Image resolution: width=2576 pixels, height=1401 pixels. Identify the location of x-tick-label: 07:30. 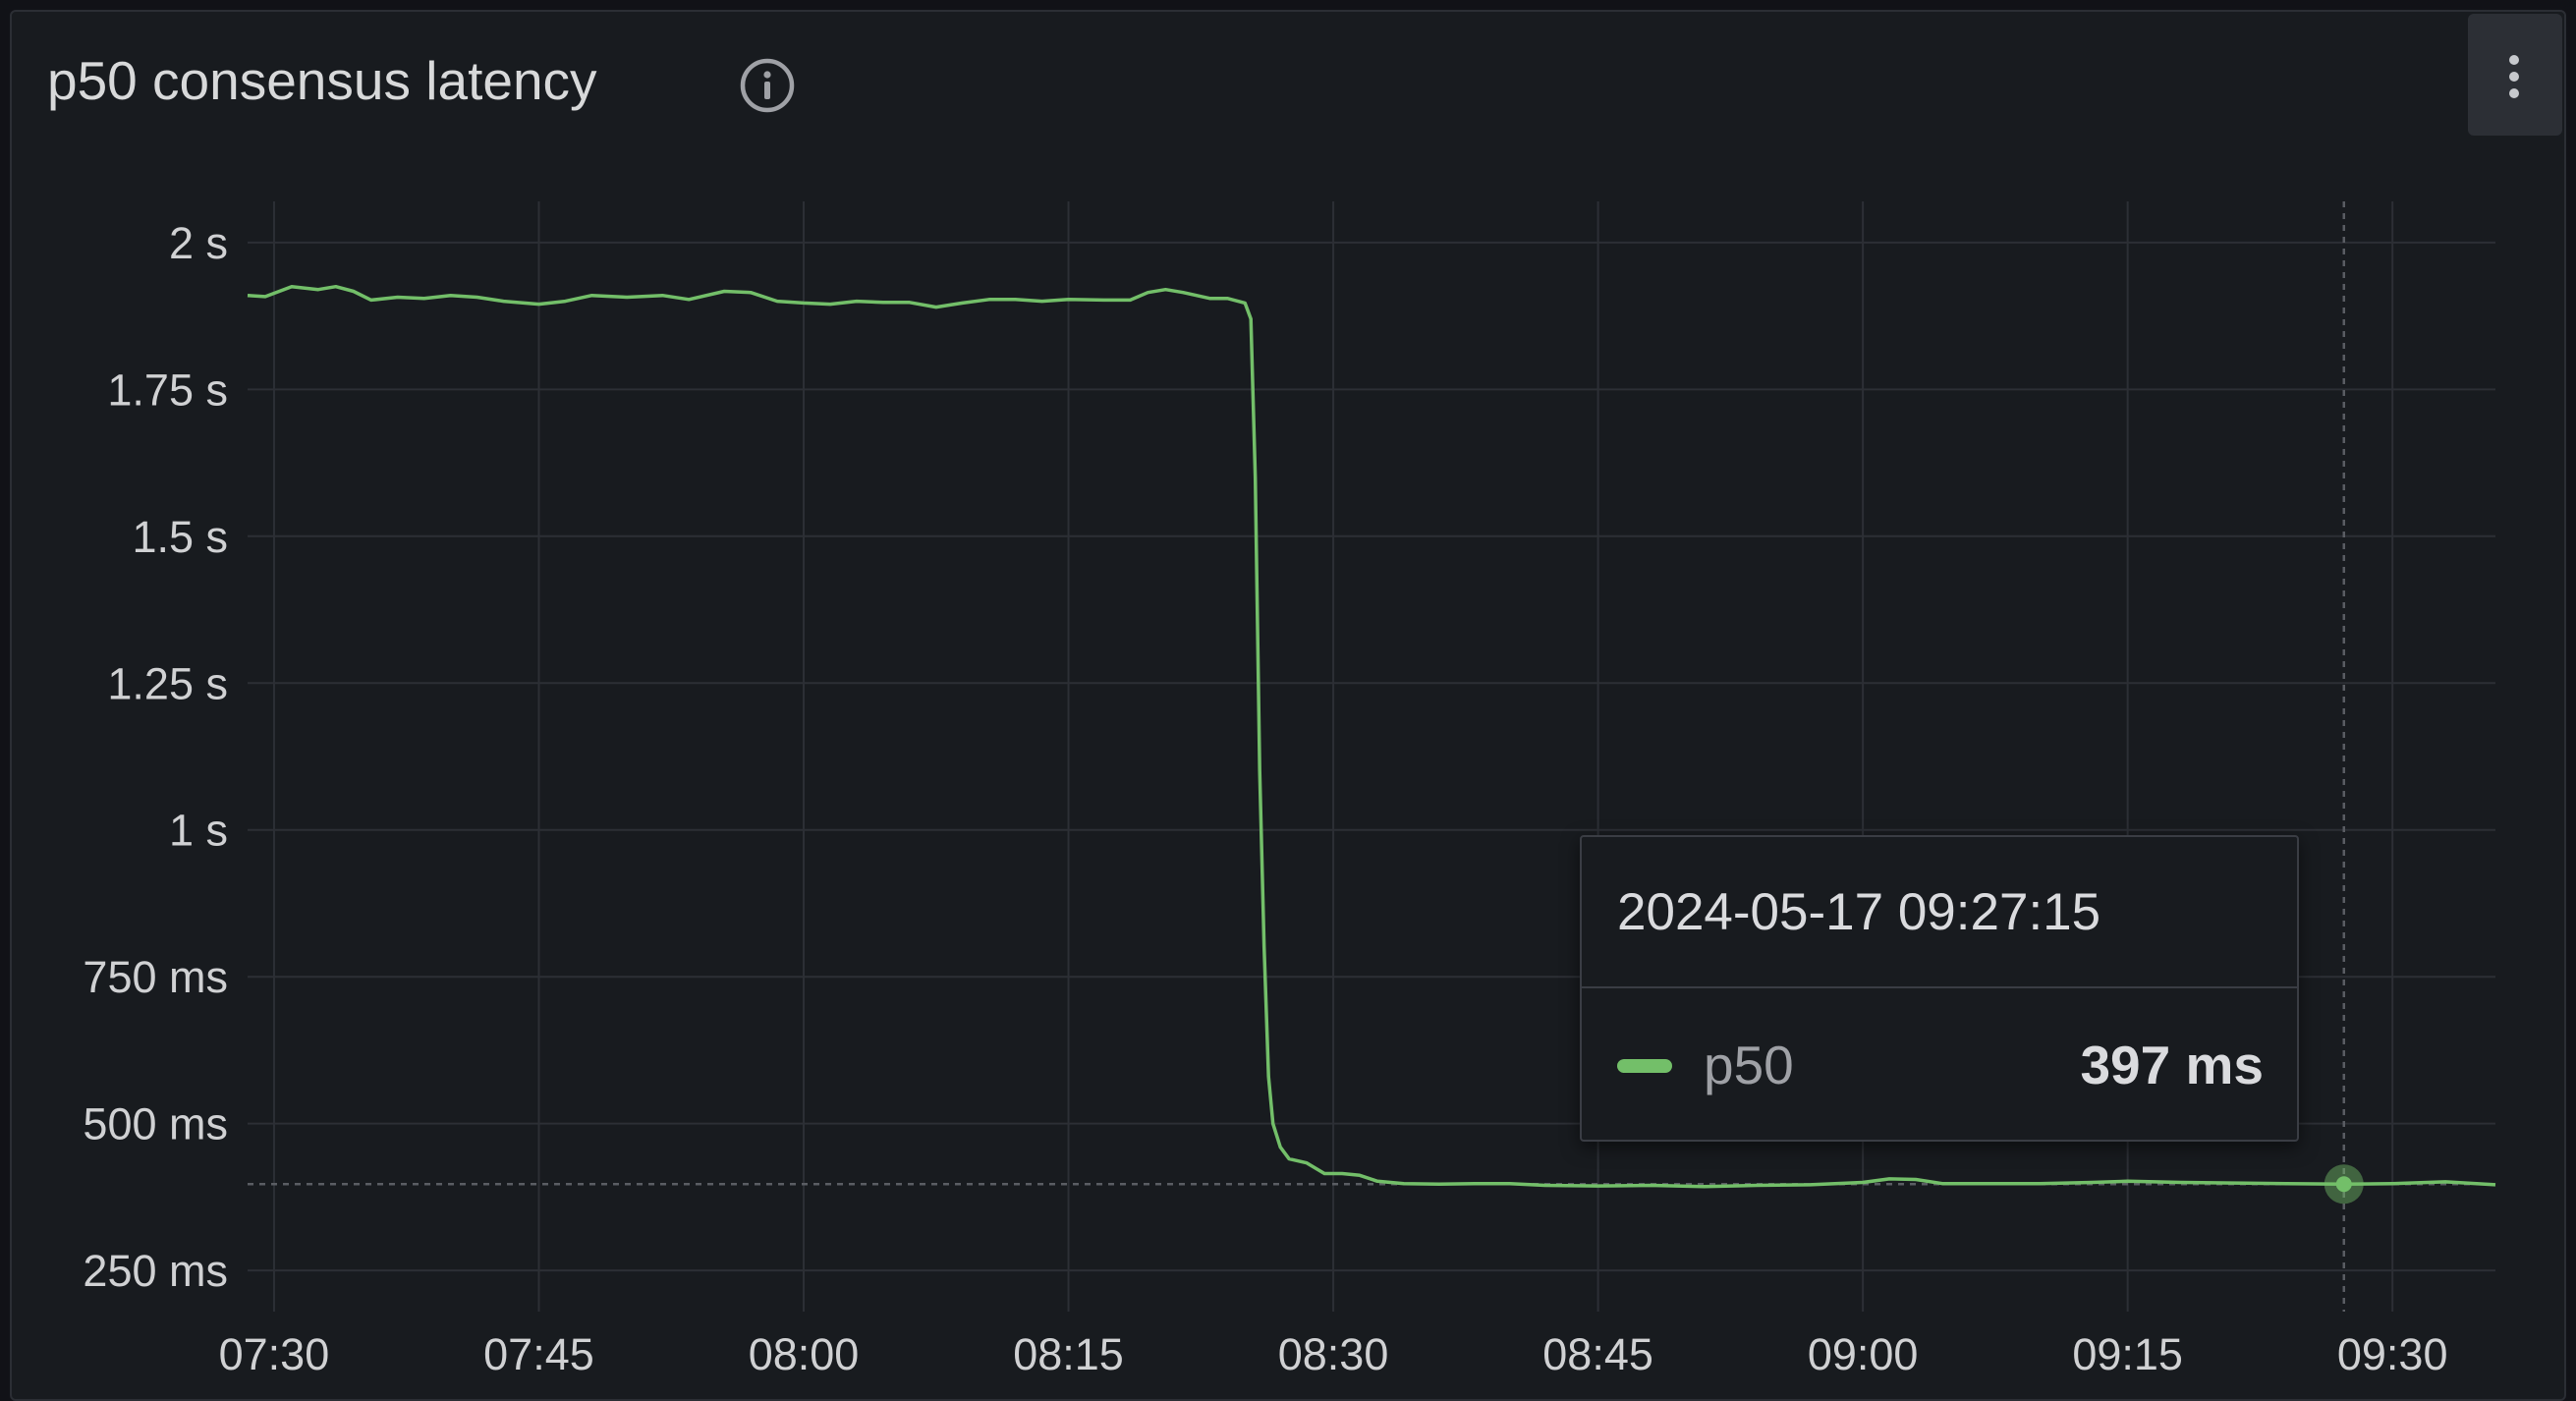
(274, 1354).